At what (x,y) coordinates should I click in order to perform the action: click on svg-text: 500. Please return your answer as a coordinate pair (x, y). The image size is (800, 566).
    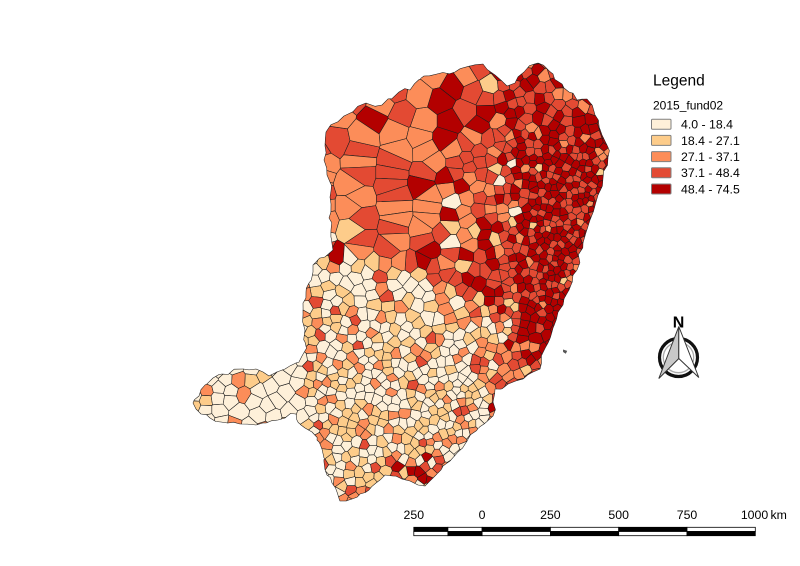
    Looking at the image, I should click on (618, 515).